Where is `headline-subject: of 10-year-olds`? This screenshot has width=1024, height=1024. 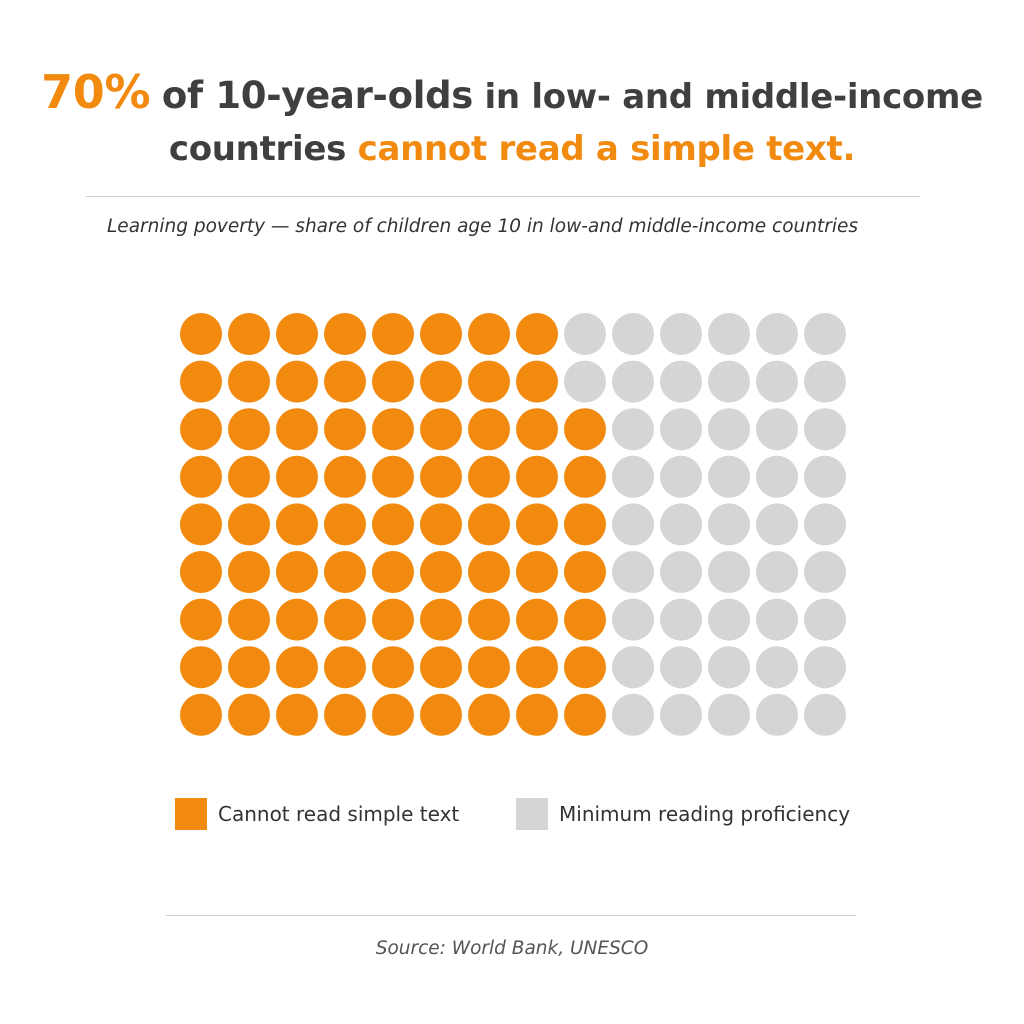 headline-subject: of 10-year-olds is located at coordinates (317, 95).